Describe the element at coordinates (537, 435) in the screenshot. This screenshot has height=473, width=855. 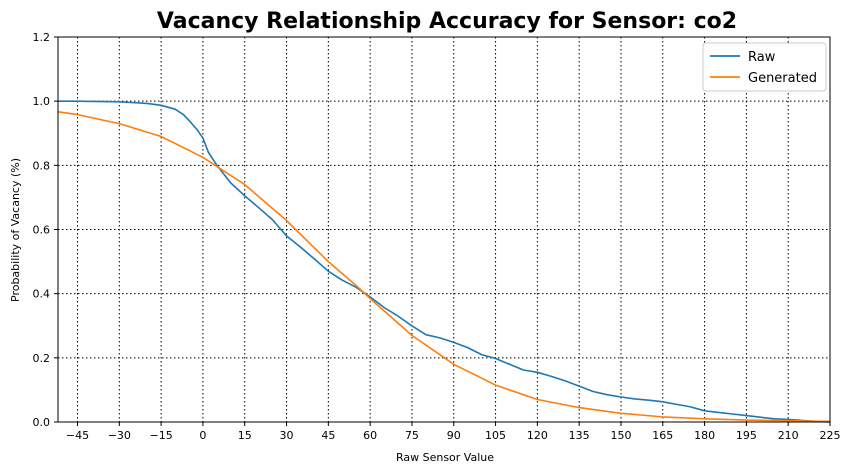
I see `x-tick-label: 120` at that location.